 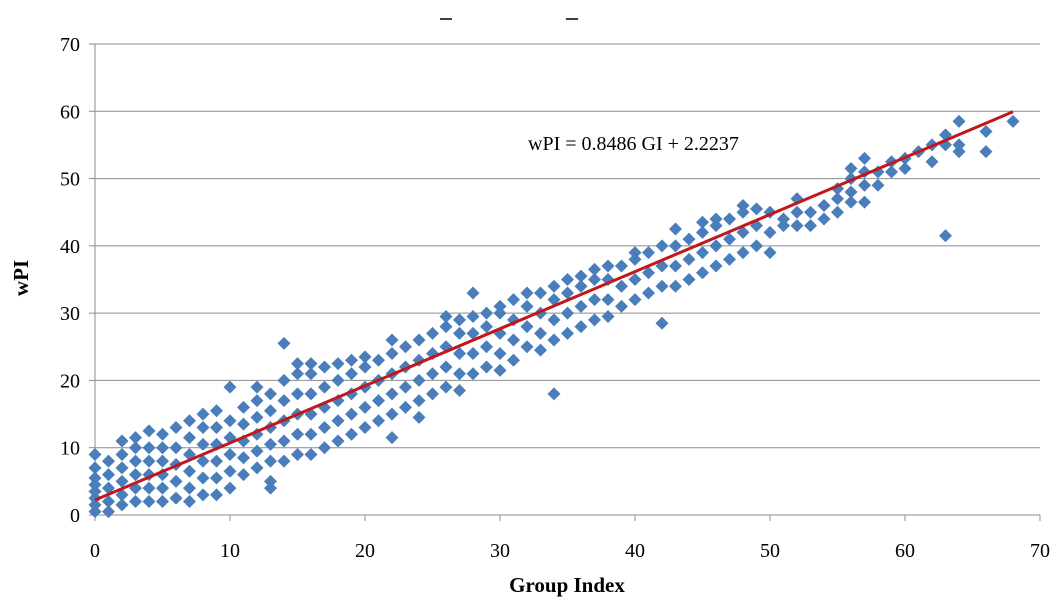 I want to click on x-tick-label: 70, so click(x=1040, y=551).